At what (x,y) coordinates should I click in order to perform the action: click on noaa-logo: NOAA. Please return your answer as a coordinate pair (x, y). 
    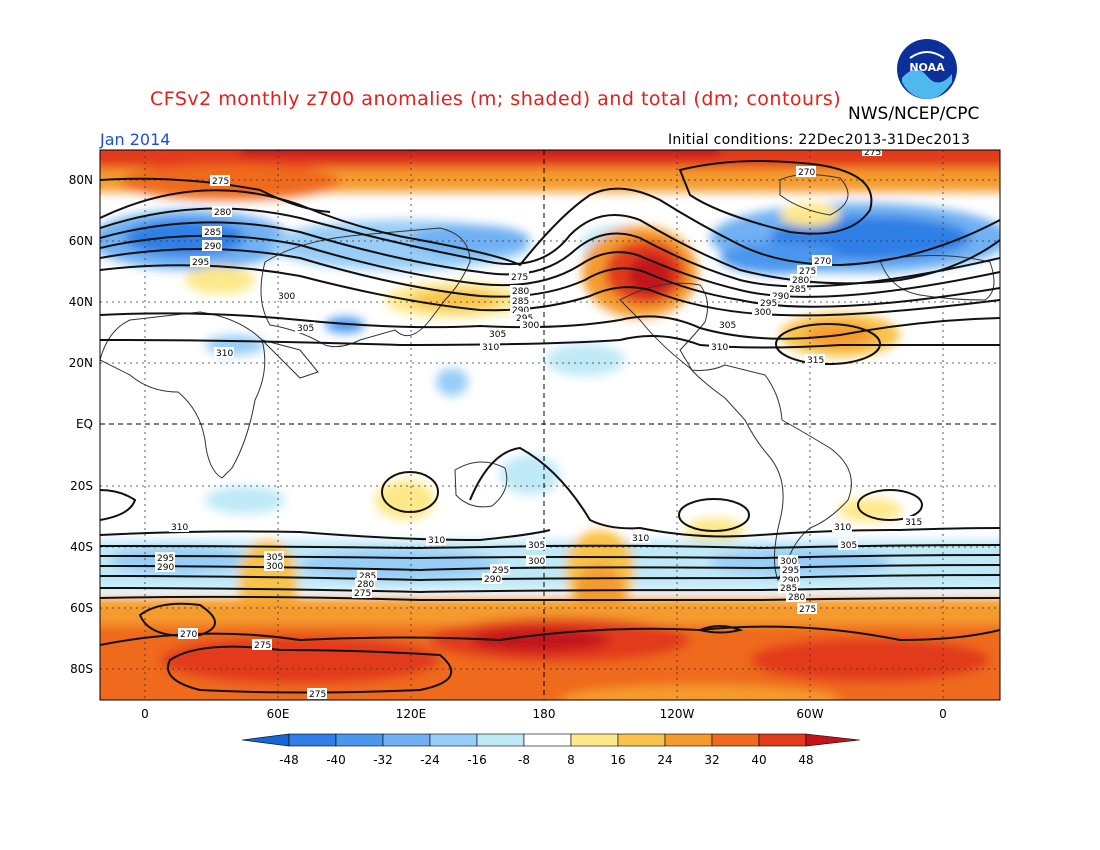
    Looking at the image, I should click on (927, 69).